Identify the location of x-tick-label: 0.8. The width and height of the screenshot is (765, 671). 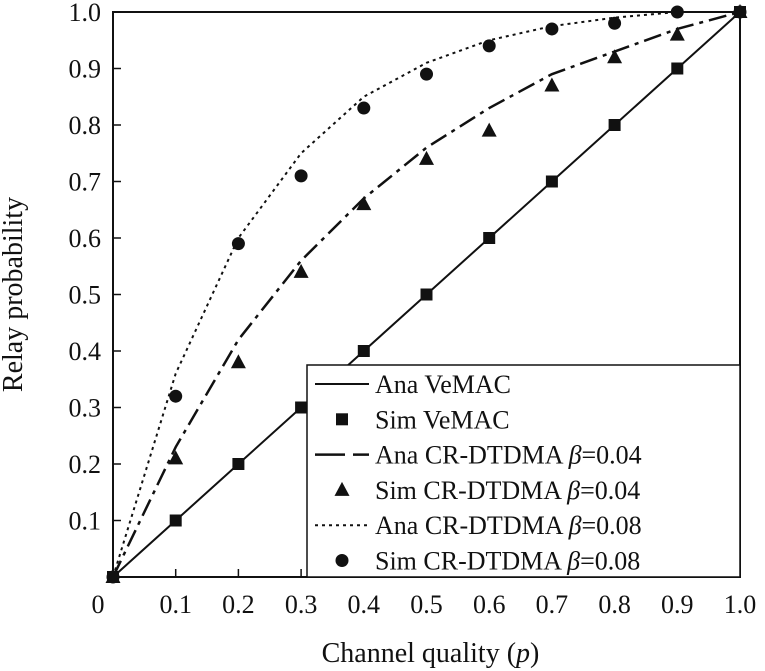
(614, 604).